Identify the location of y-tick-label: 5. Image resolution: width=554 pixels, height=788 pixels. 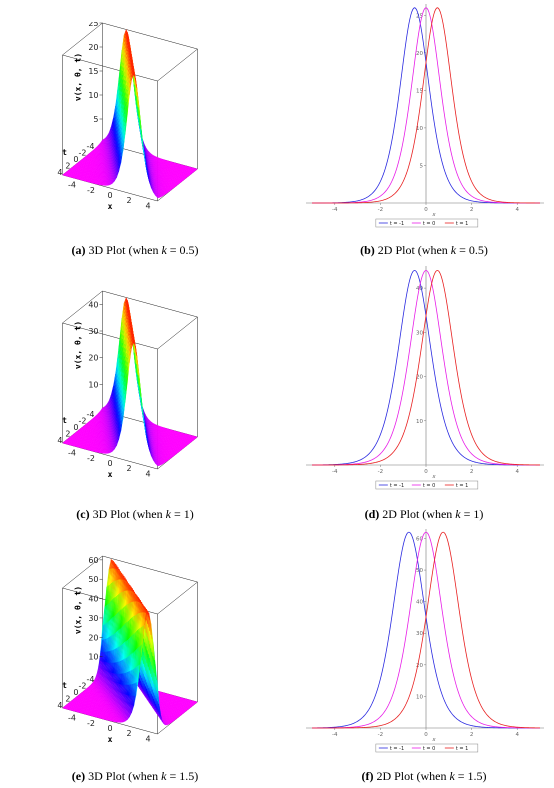
(422, 166).